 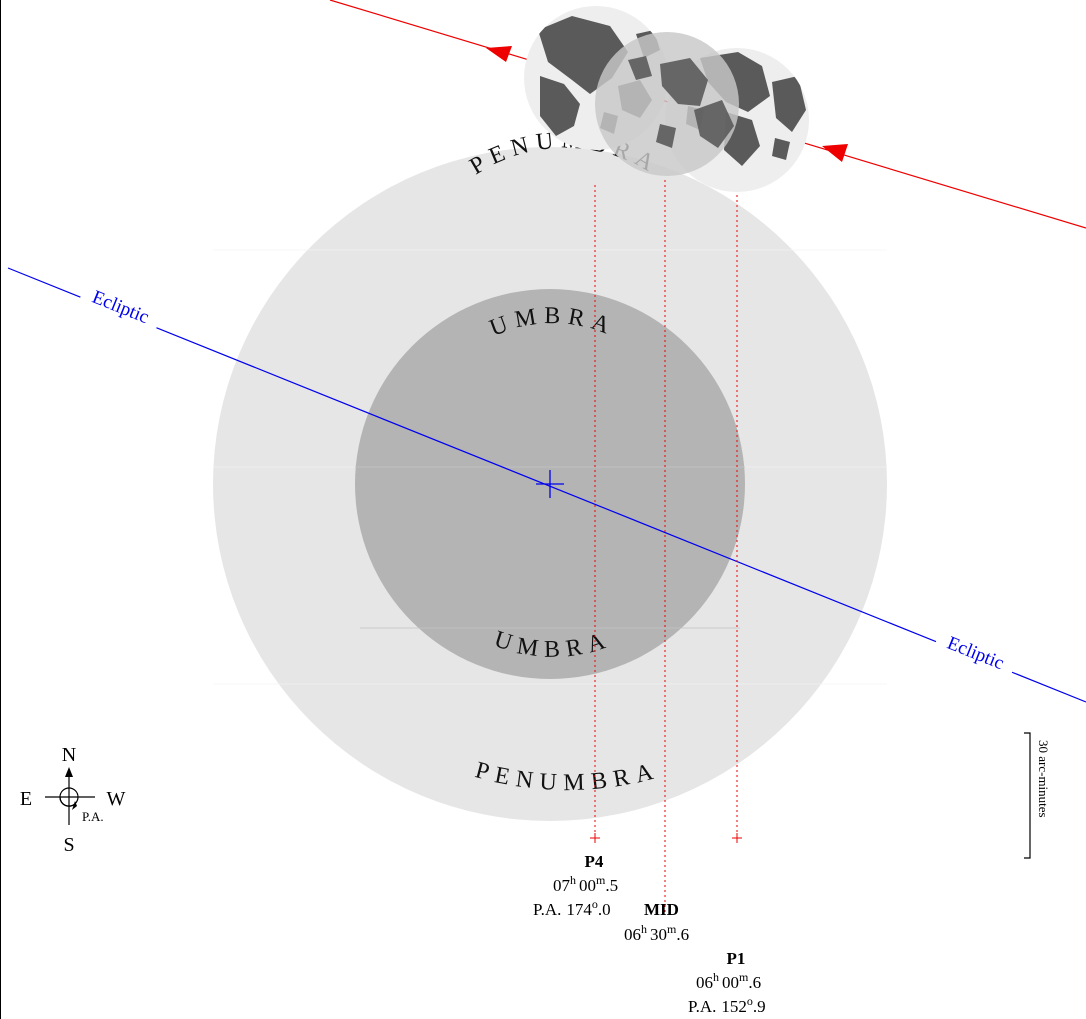 What do you see at coordinates (68, 845) in the screenshot?
I see `compass-south: S` at bounding box center [68, 845].